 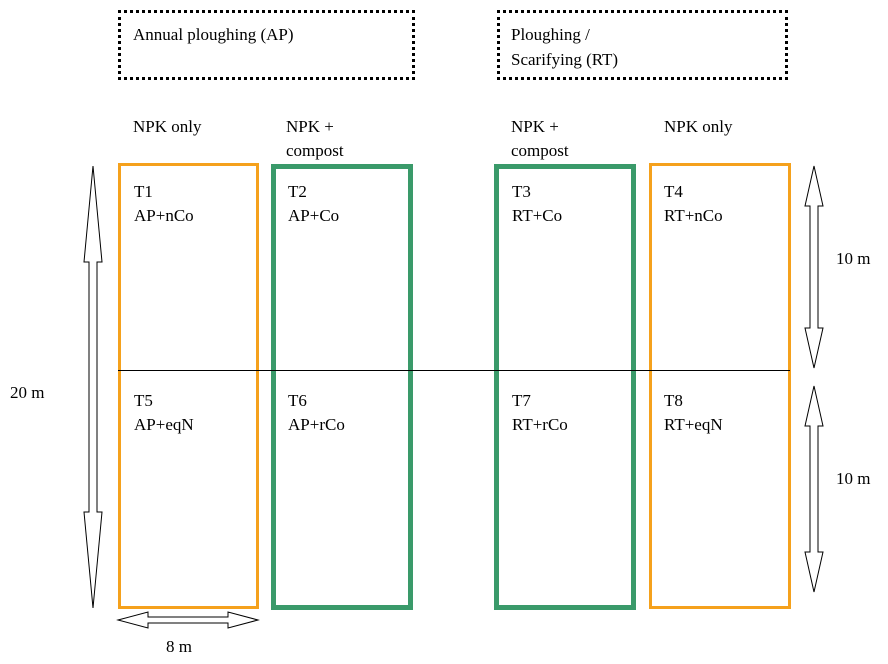 I want to click on arrow-10m-bottom-icon, so click(x=814, y=489).